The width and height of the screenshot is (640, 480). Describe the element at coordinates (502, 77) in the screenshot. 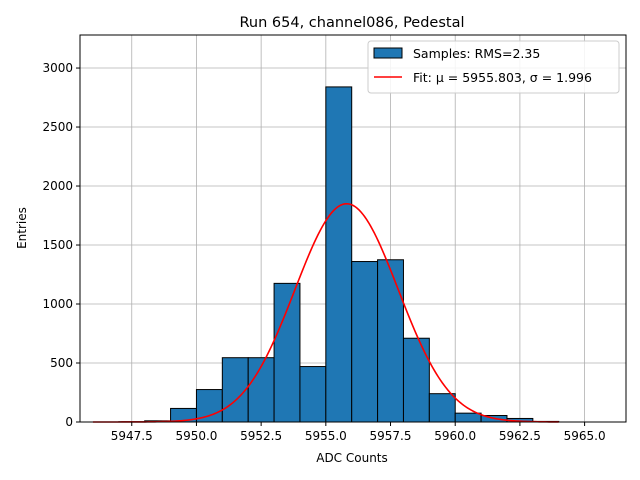

I see `legend-label-fit: Fit: μ = 5955.803, σ = 1.996` at that location.